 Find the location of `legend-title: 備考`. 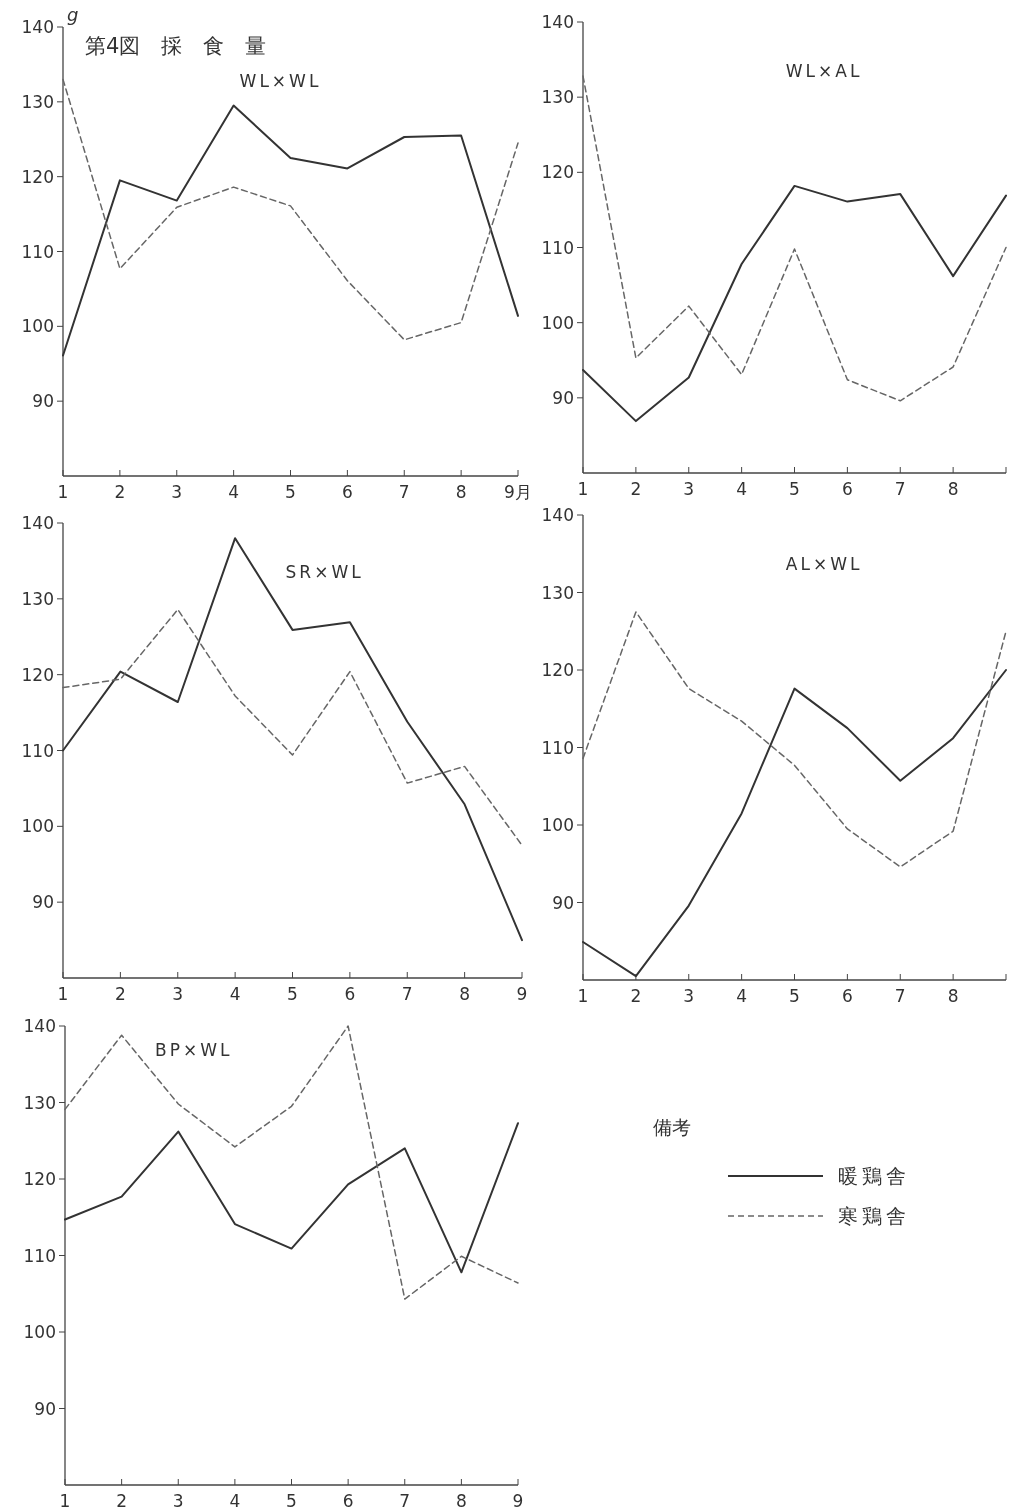

legend-title: 備考 is located at coordinates (672, 1127).